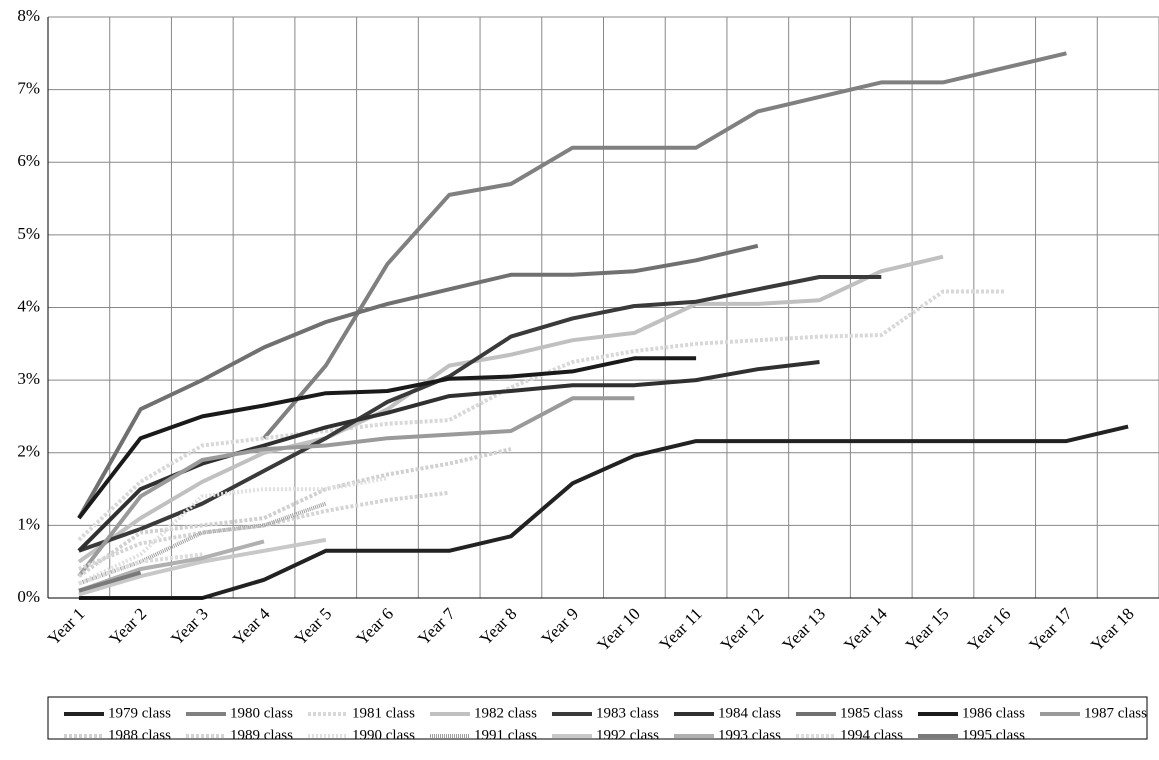 The height and width of the screenshot is (760, 1159). I want to click on x-tick-label: Year 5, so click(313, 626).